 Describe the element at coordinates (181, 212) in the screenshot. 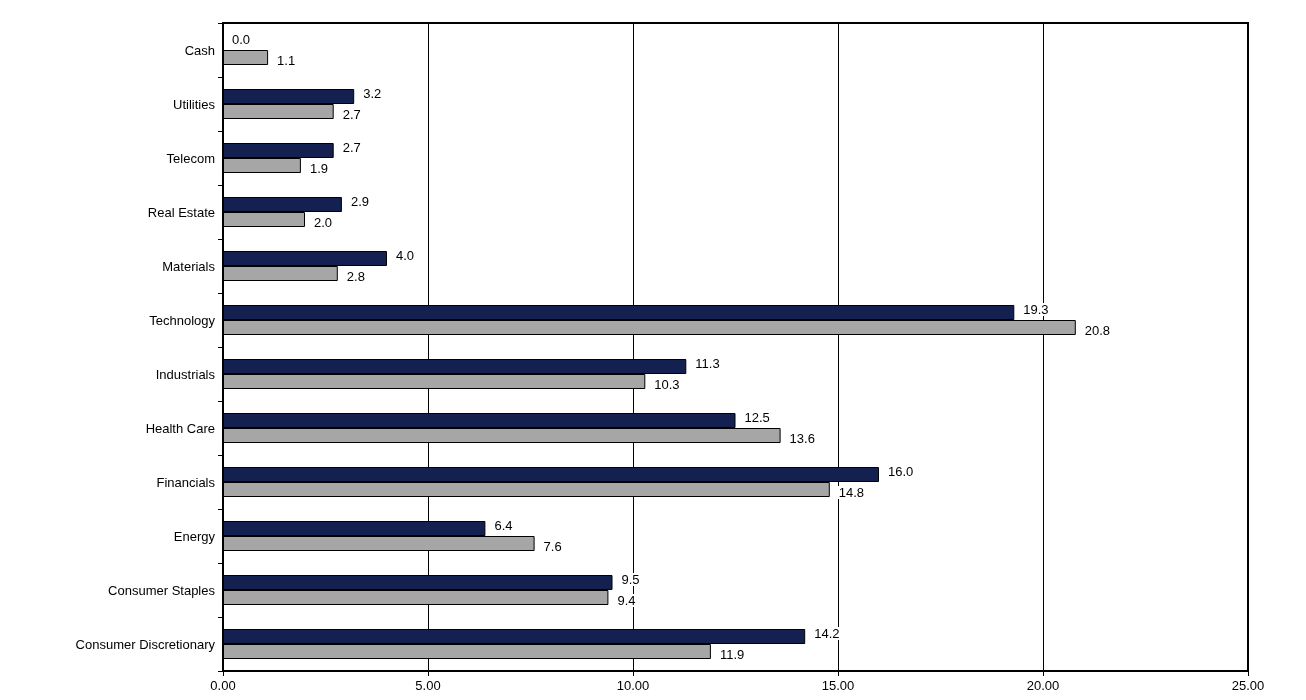

I see `y-tick-label: Real Estate` at that location.